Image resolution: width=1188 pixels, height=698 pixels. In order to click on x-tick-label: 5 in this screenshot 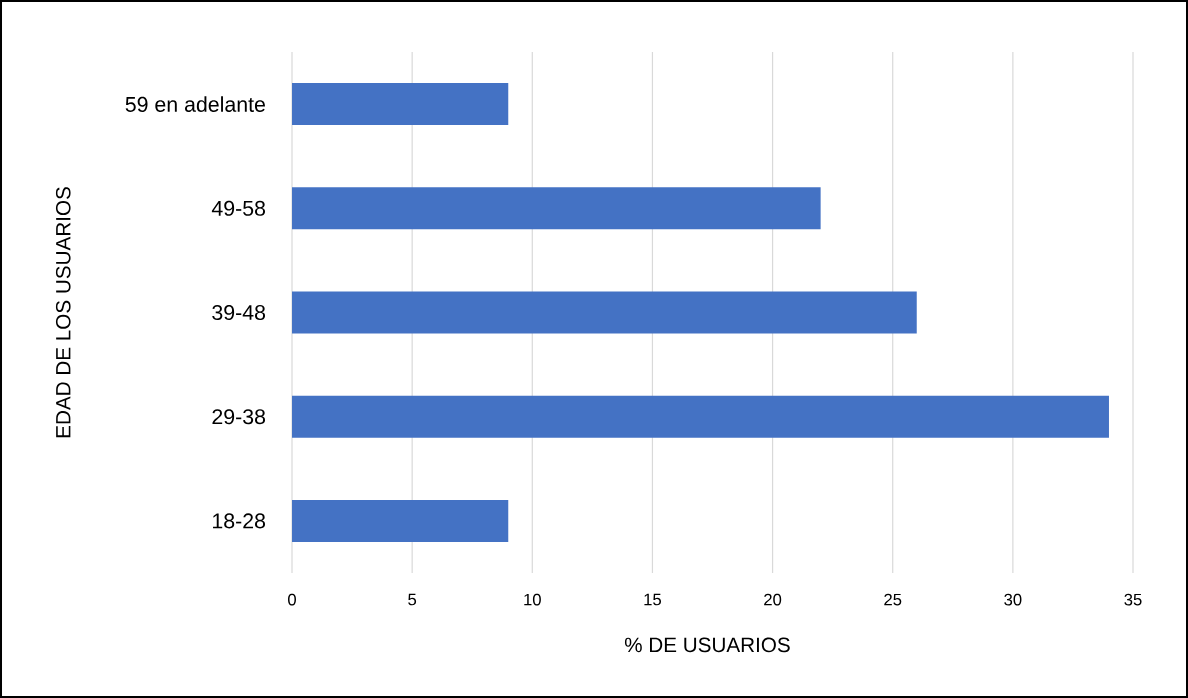, I will do `click(412, 599)`.